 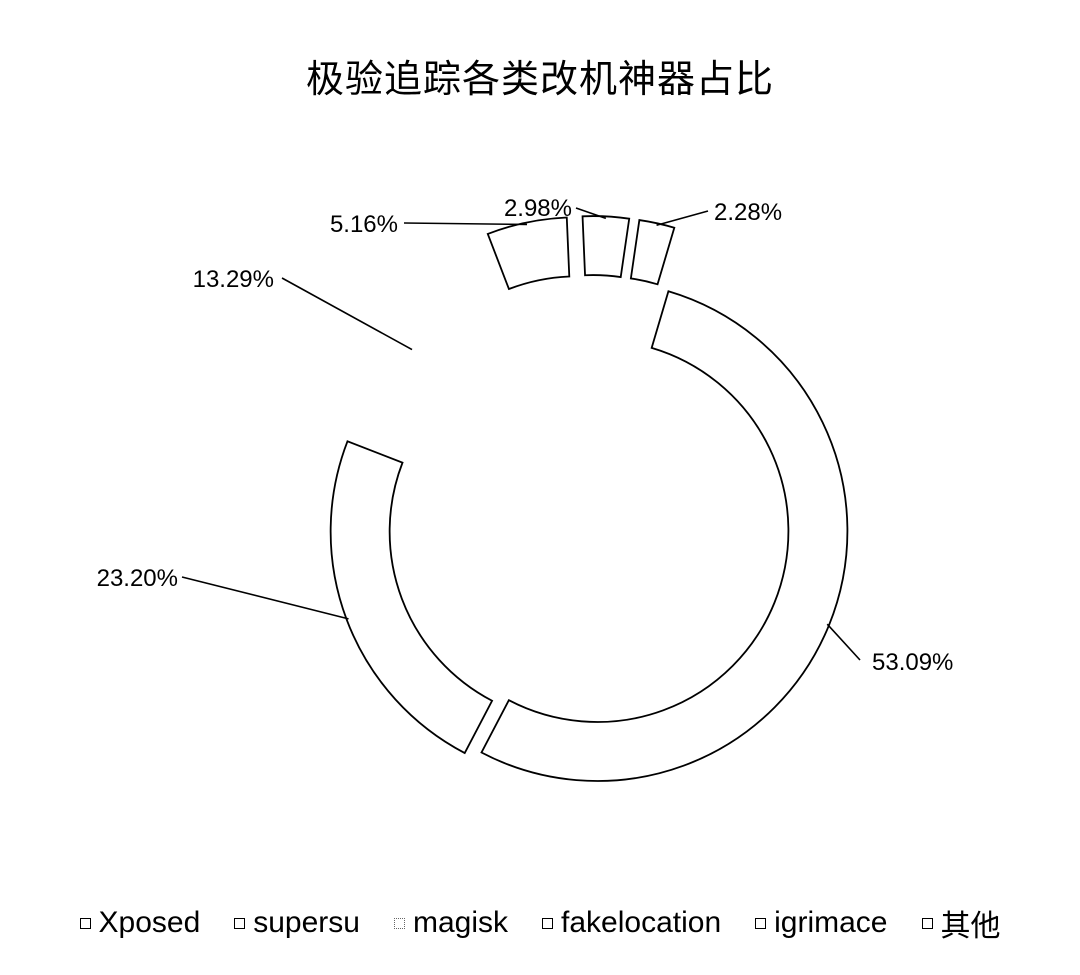 I want to click on data-label-magisk: 13.29%, so click(x=233, y=279).